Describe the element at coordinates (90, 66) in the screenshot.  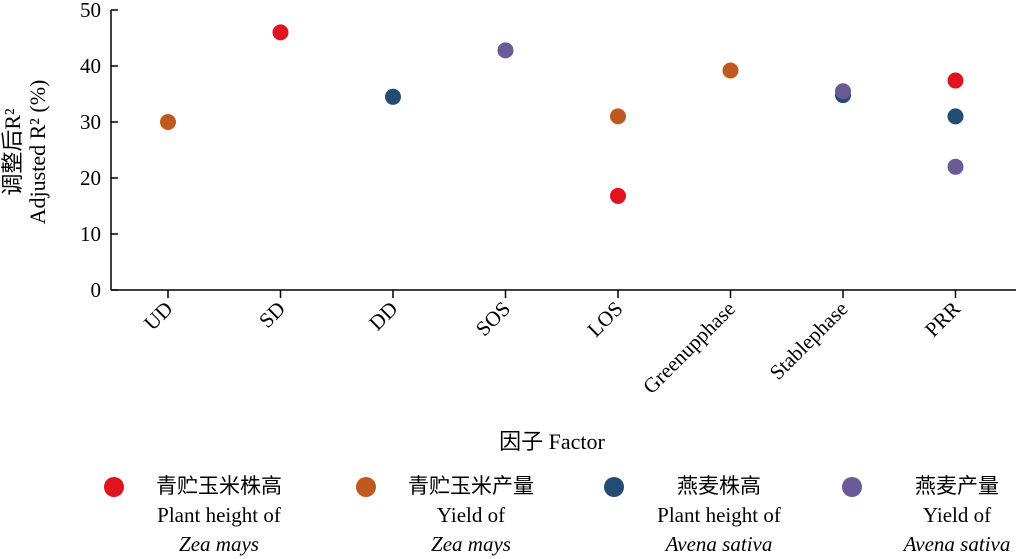
I see `y-tick-label: 40` at that location.